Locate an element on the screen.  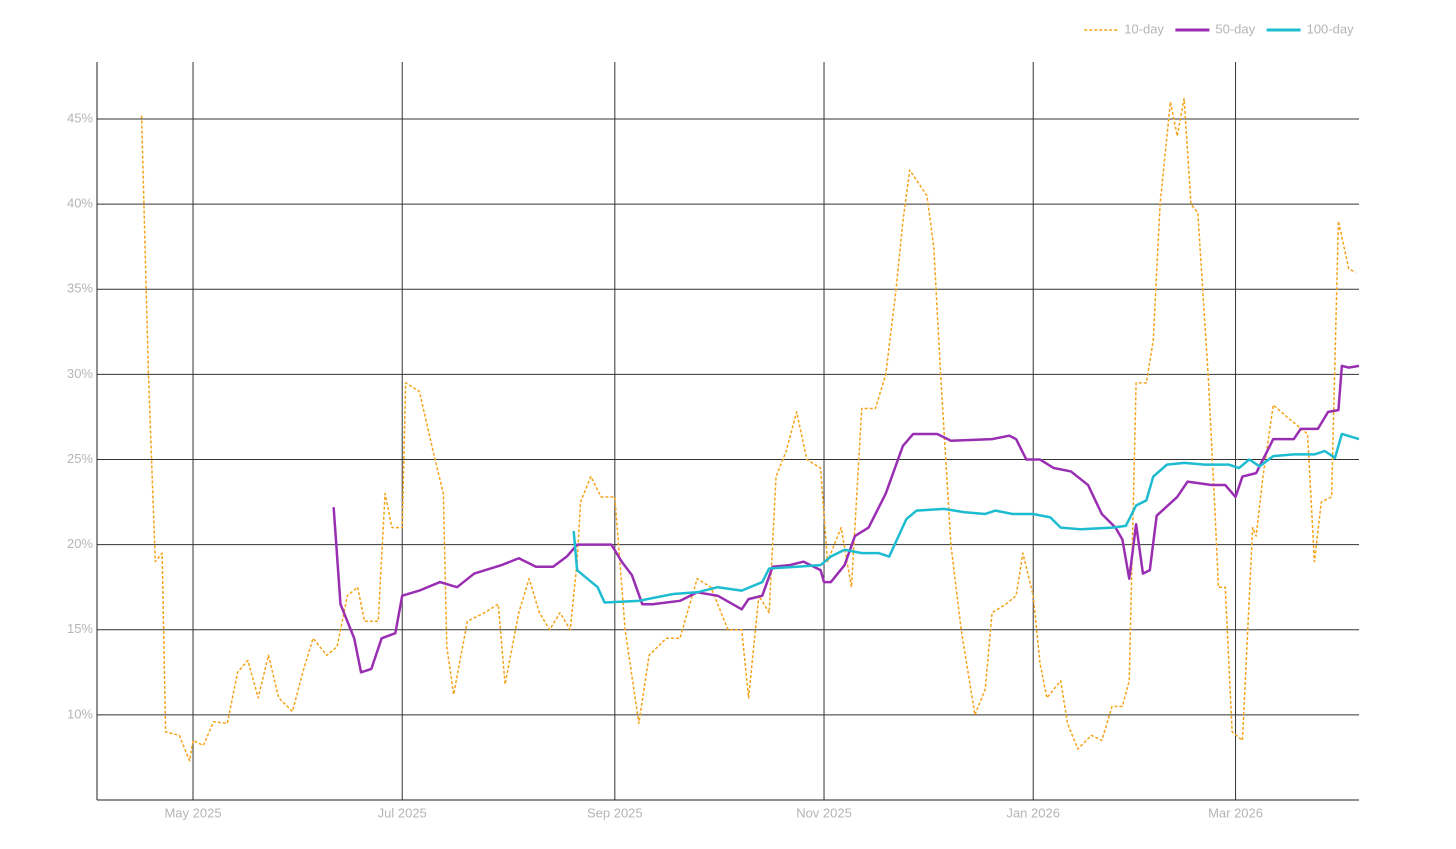
y-tick-label: 45% is located at coordinates (80, 117).